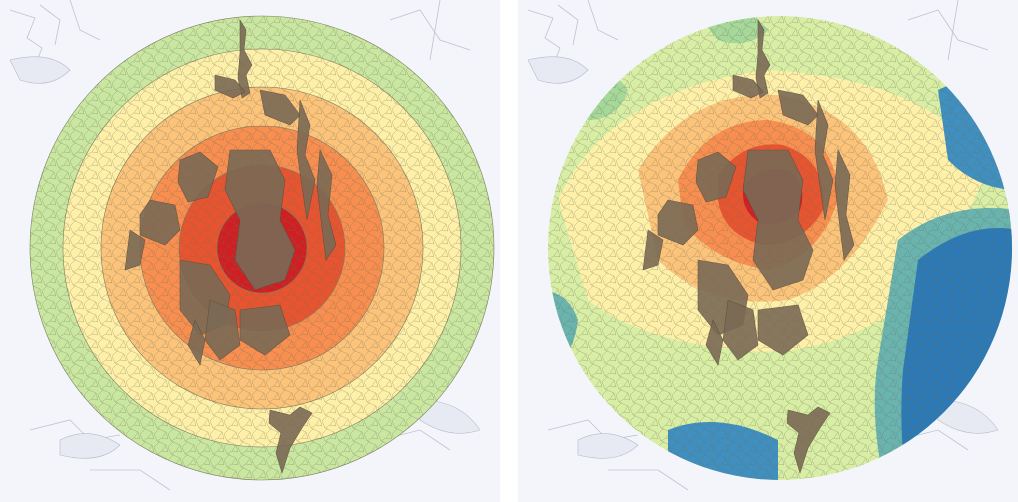  What do you see at coordinates (509, 251) in the screenshot?
I see `panel-divider` at bounding box center [509, 251].